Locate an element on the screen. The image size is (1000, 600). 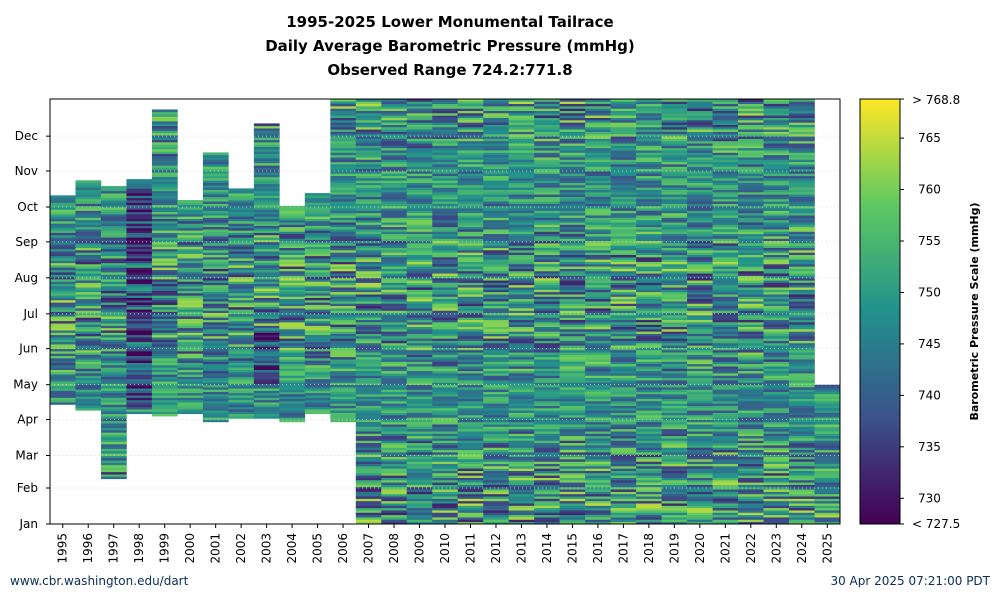
y-tick-label-jul: Jul is located at coordinates (30, 314).